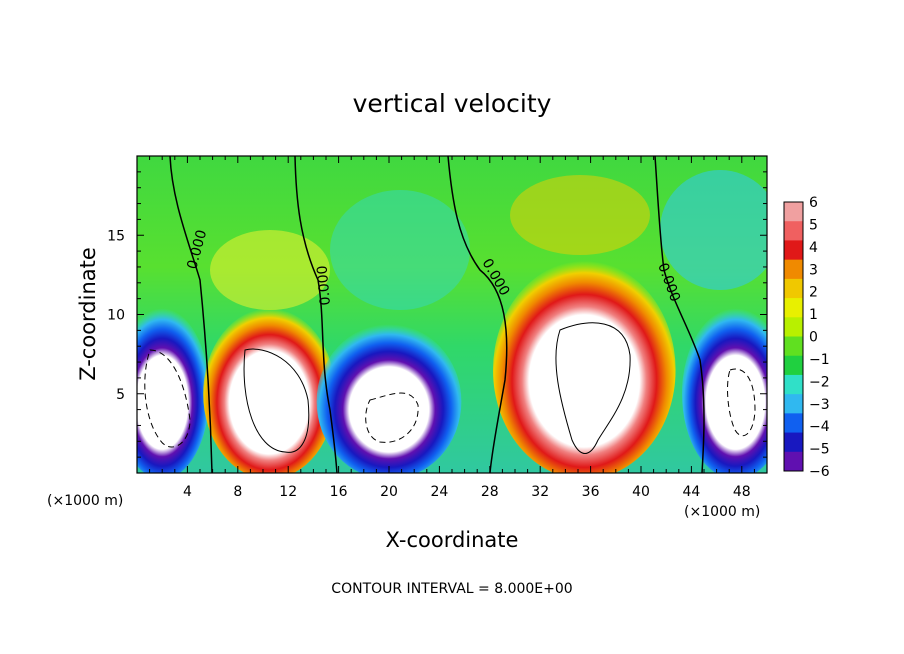  What do you see at coordinates (237, 492) in the screenshot?
I see `x-tick-label: 8` at bounding box center [237, 492].